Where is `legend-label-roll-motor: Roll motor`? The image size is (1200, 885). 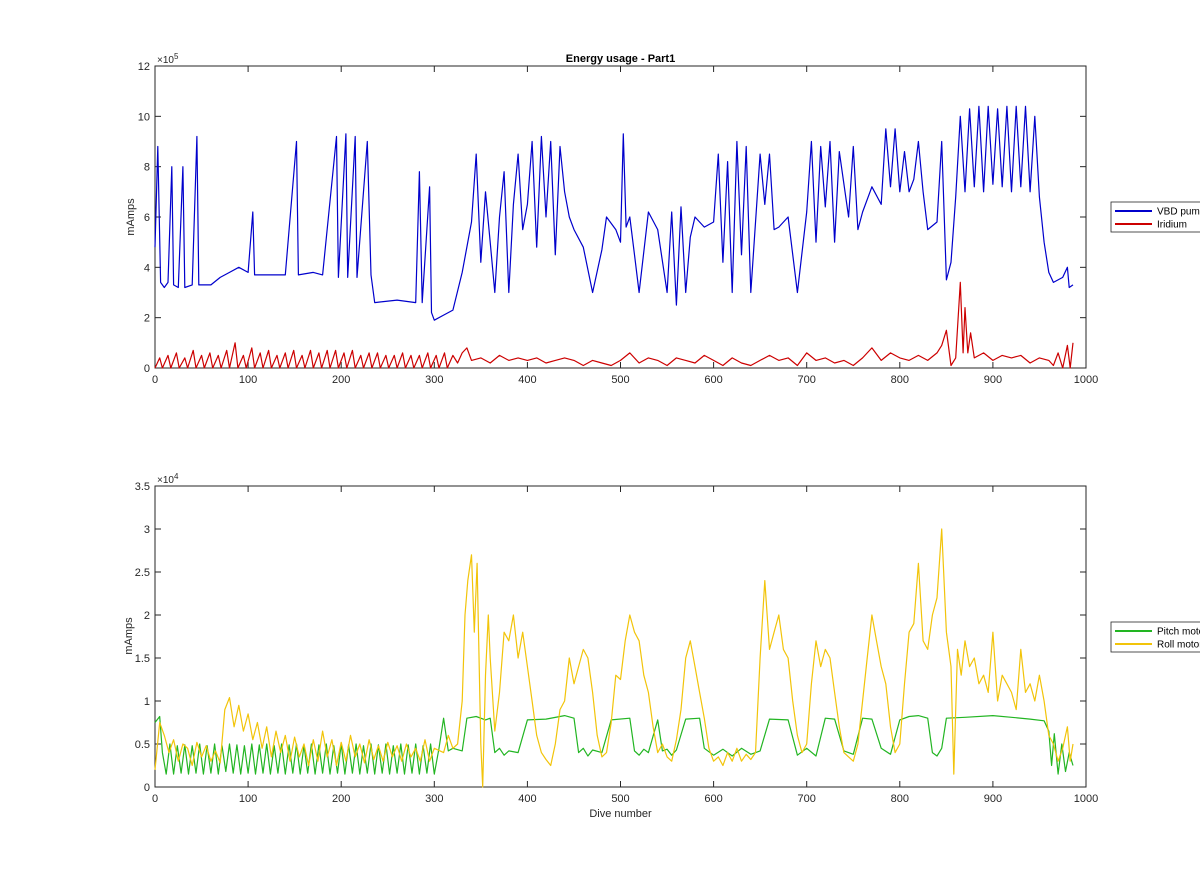
legend-label-roll-motor: Roll motor is located at coordinates (1178, 645).